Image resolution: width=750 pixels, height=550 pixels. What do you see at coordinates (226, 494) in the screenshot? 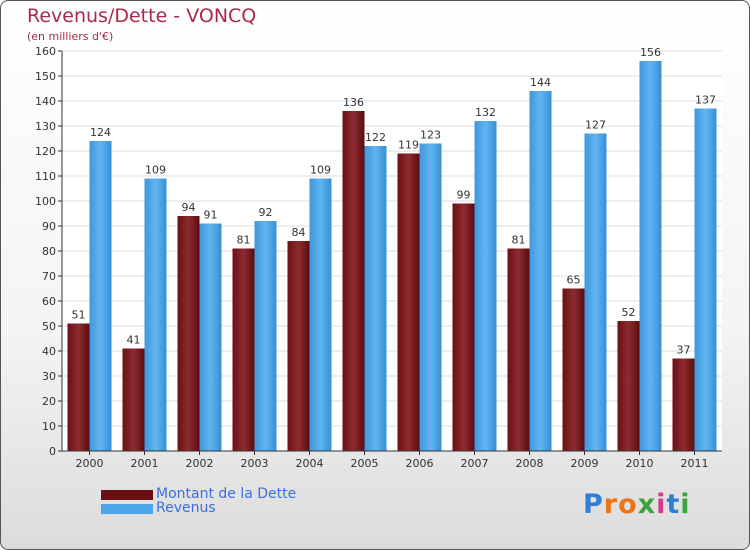
I see `legend-label-debt: Montant de la Dette` at bounding box center [226, 494].